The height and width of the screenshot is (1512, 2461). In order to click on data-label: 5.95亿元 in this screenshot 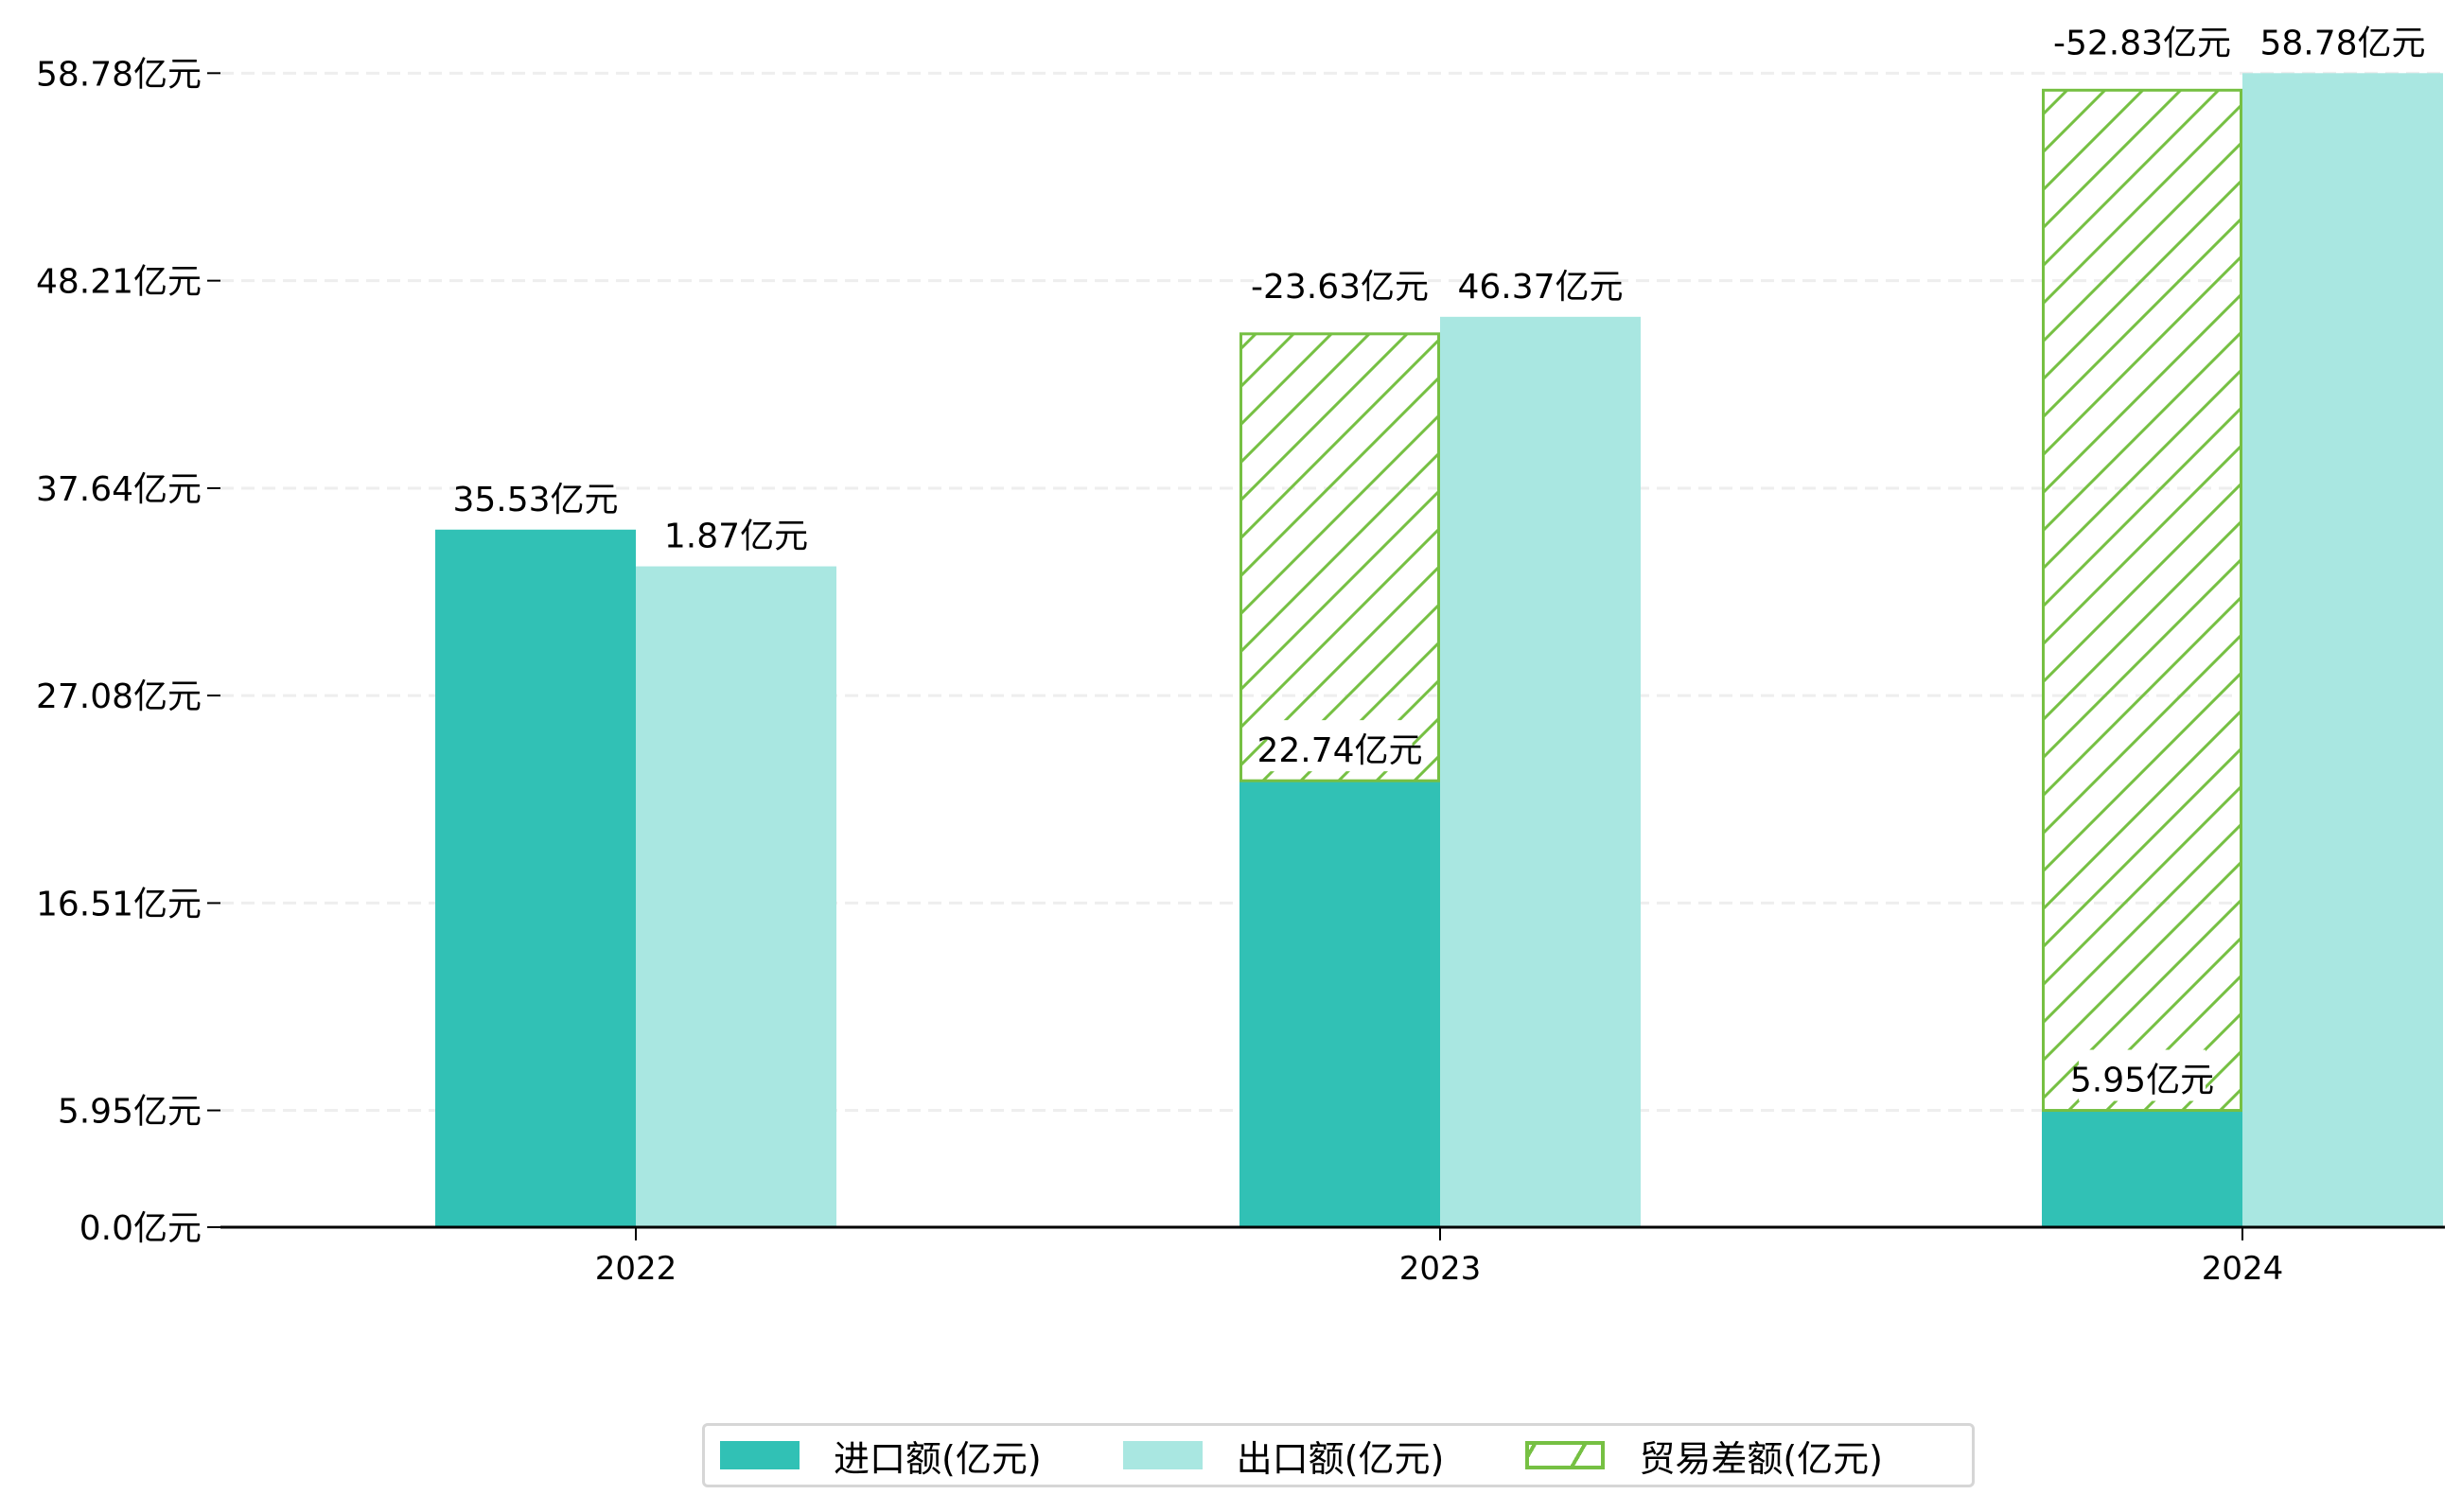, I will do `click(2142, 1081)`.